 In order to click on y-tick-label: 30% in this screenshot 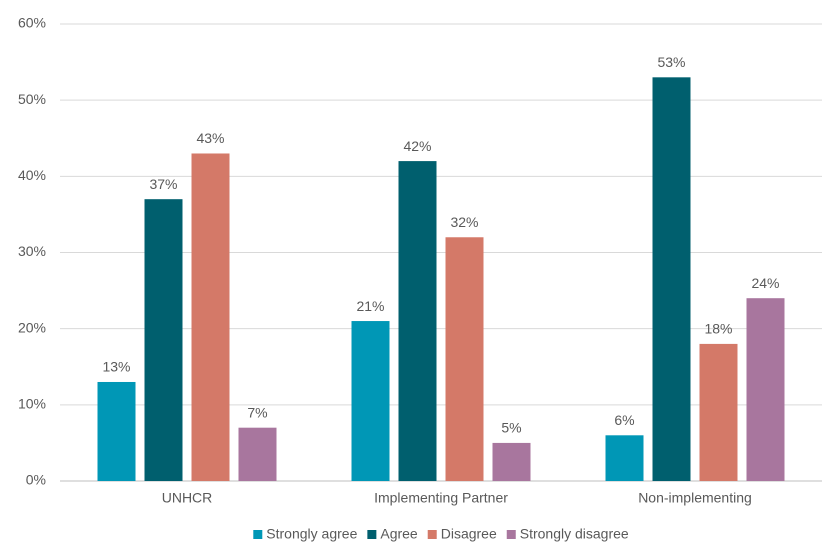, I will do `click(32, 251)`.